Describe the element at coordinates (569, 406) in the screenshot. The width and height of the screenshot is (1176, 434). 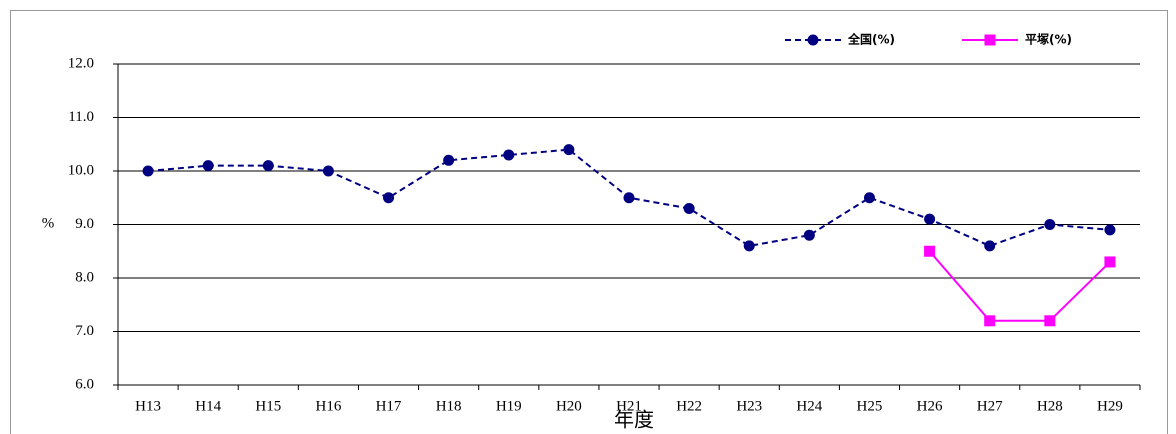
I see `x-tick-label: H20` at that location.